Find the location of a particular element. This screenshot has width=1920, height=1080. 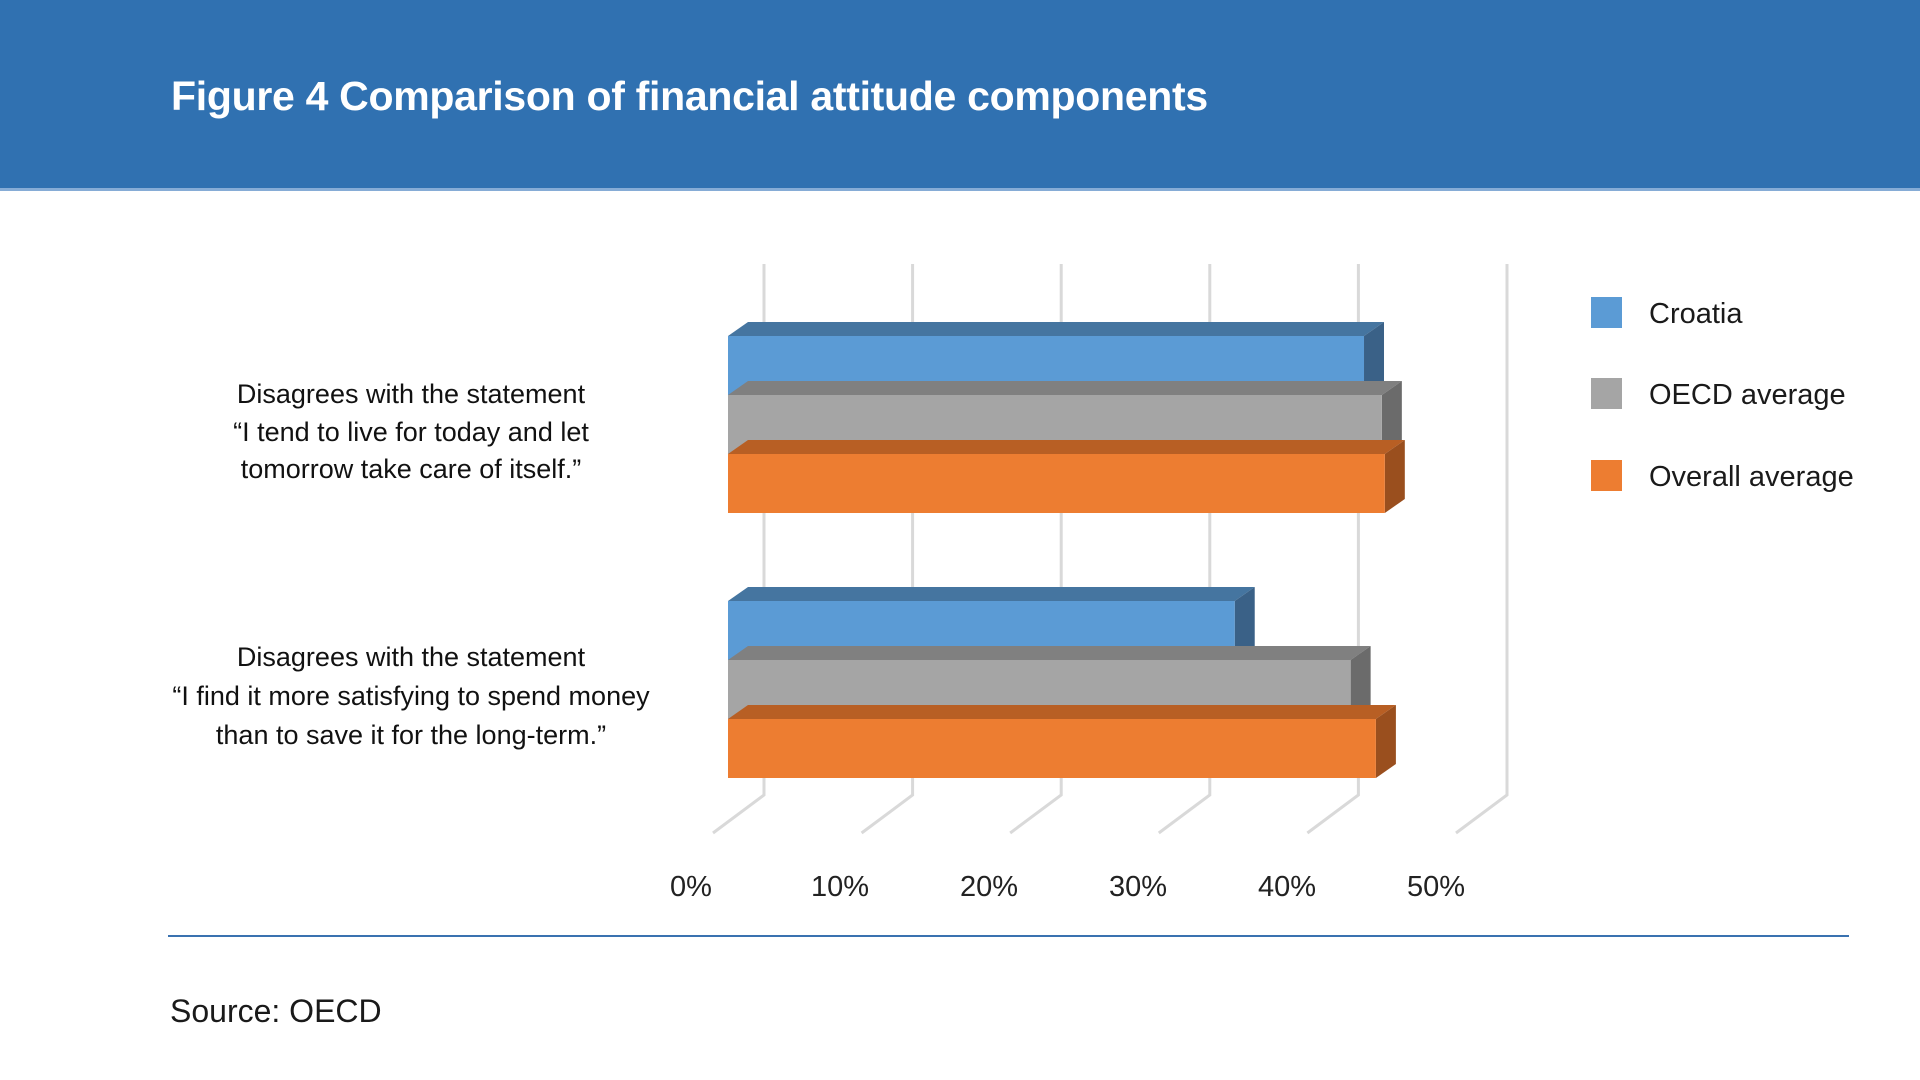

legend: Croatia OECD average Overall average is located at coordinates (1722, 395).